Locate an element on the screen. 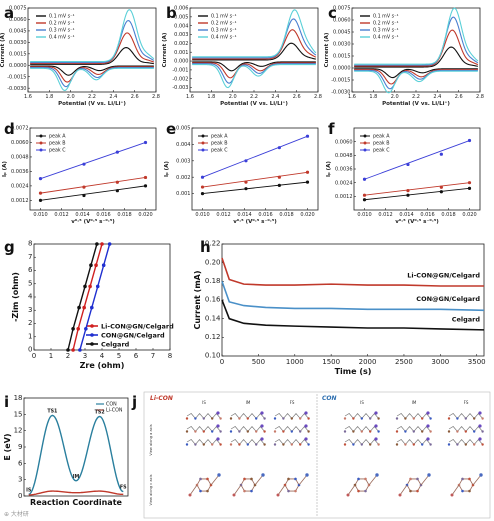 The image size is (494, 521). panel-letter-g: g is located at coordinates (9, 247).